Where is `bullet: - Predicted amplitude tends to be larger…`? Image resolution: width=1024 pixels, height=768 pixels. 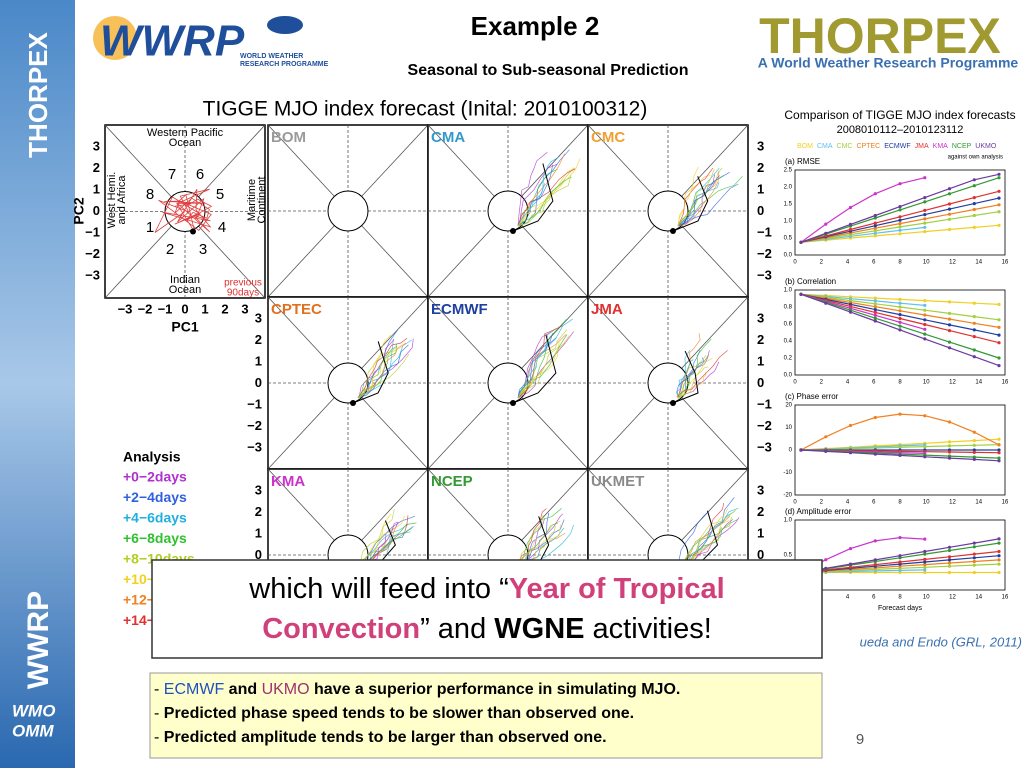 bullet: - Predicted amplitude tends to be larger… is located at coordinates (380, 737).